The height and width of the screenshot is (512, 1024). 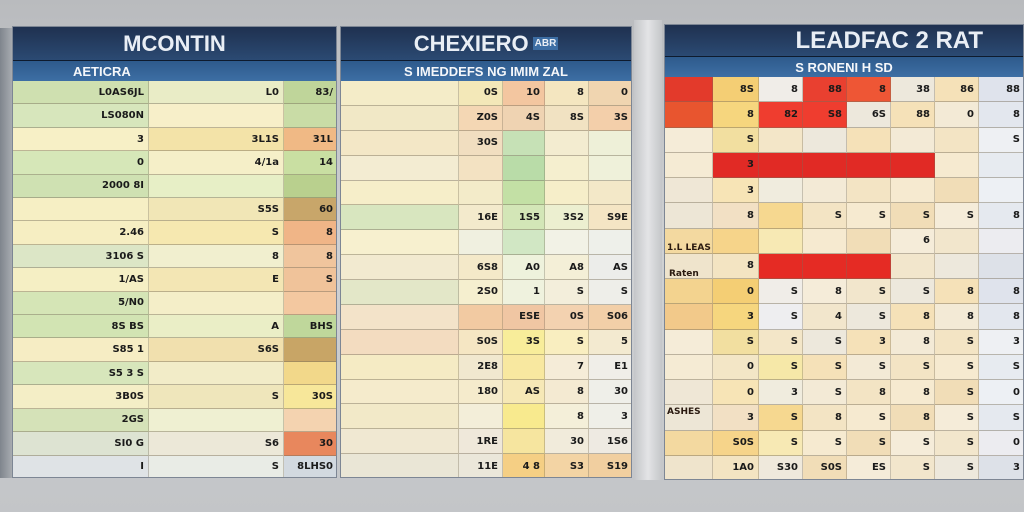 What do you see at coordinates (524, 93) in the screenshot?
I see `middle-table-cell: 10` at bounding box center [524, 93].